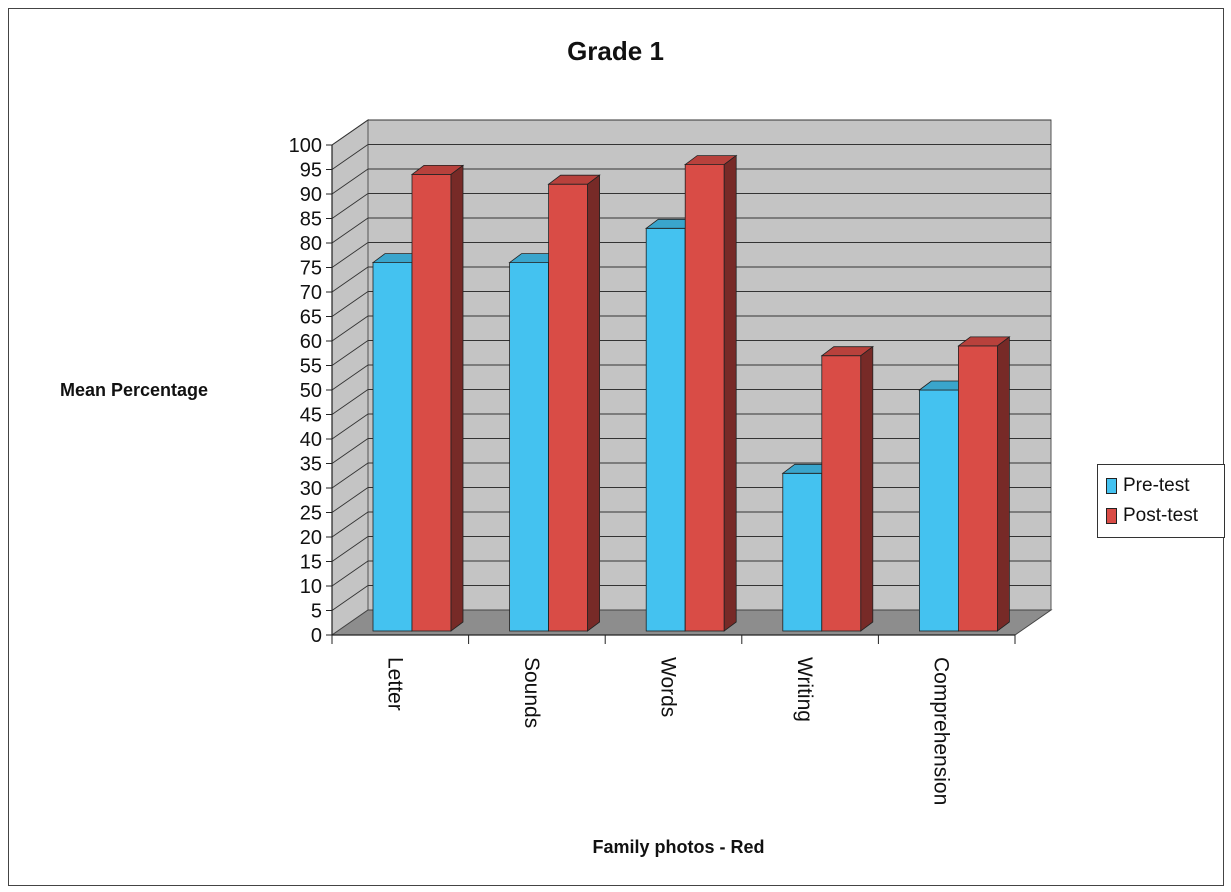 The image size is (1231, 892). I want to click on x-tick-label: Comprehension, so click(941, 731).